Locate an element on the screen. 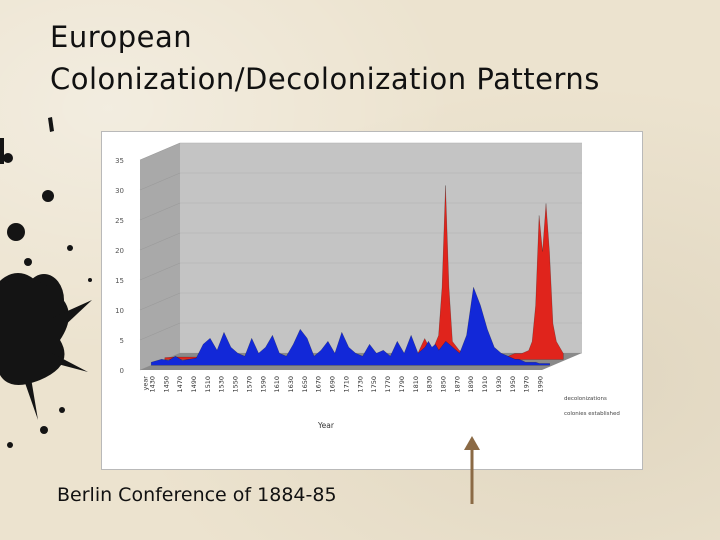 Image resolution: width=720 pixels, height=540 pixels. x-tick-label: 1790 is located at coordinates (402, 384).